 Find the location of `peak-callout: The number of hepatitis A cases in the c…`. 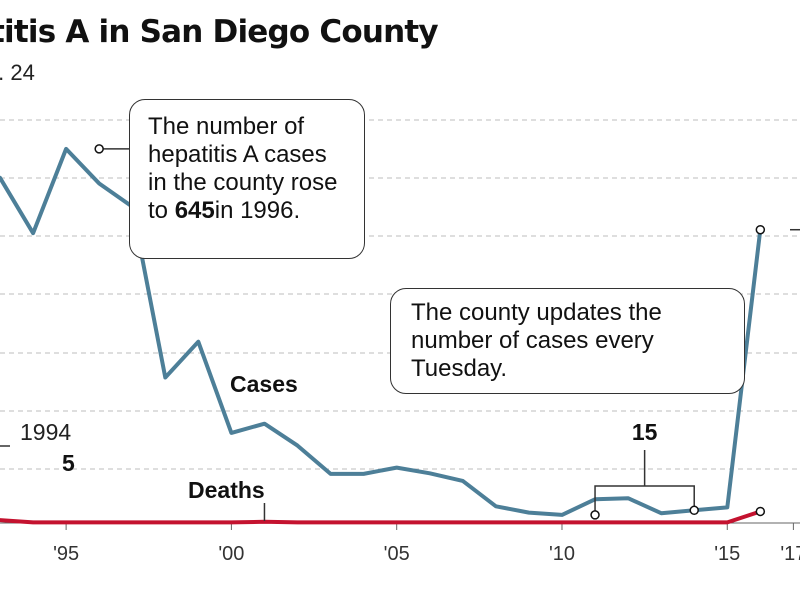

peak-callout: The number of hepatitis A cases in the c… is located at coordinates (247, 179).